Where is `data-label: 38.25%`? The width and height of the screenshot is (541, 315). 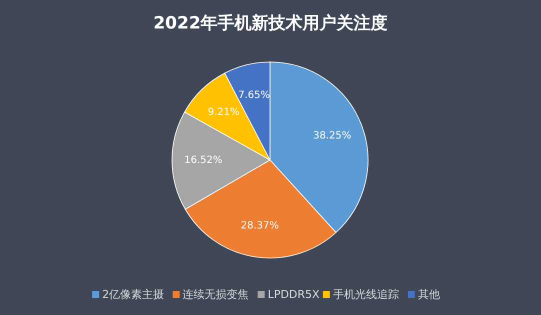 data-label: 38.25% is located at coordinates (332, 136).